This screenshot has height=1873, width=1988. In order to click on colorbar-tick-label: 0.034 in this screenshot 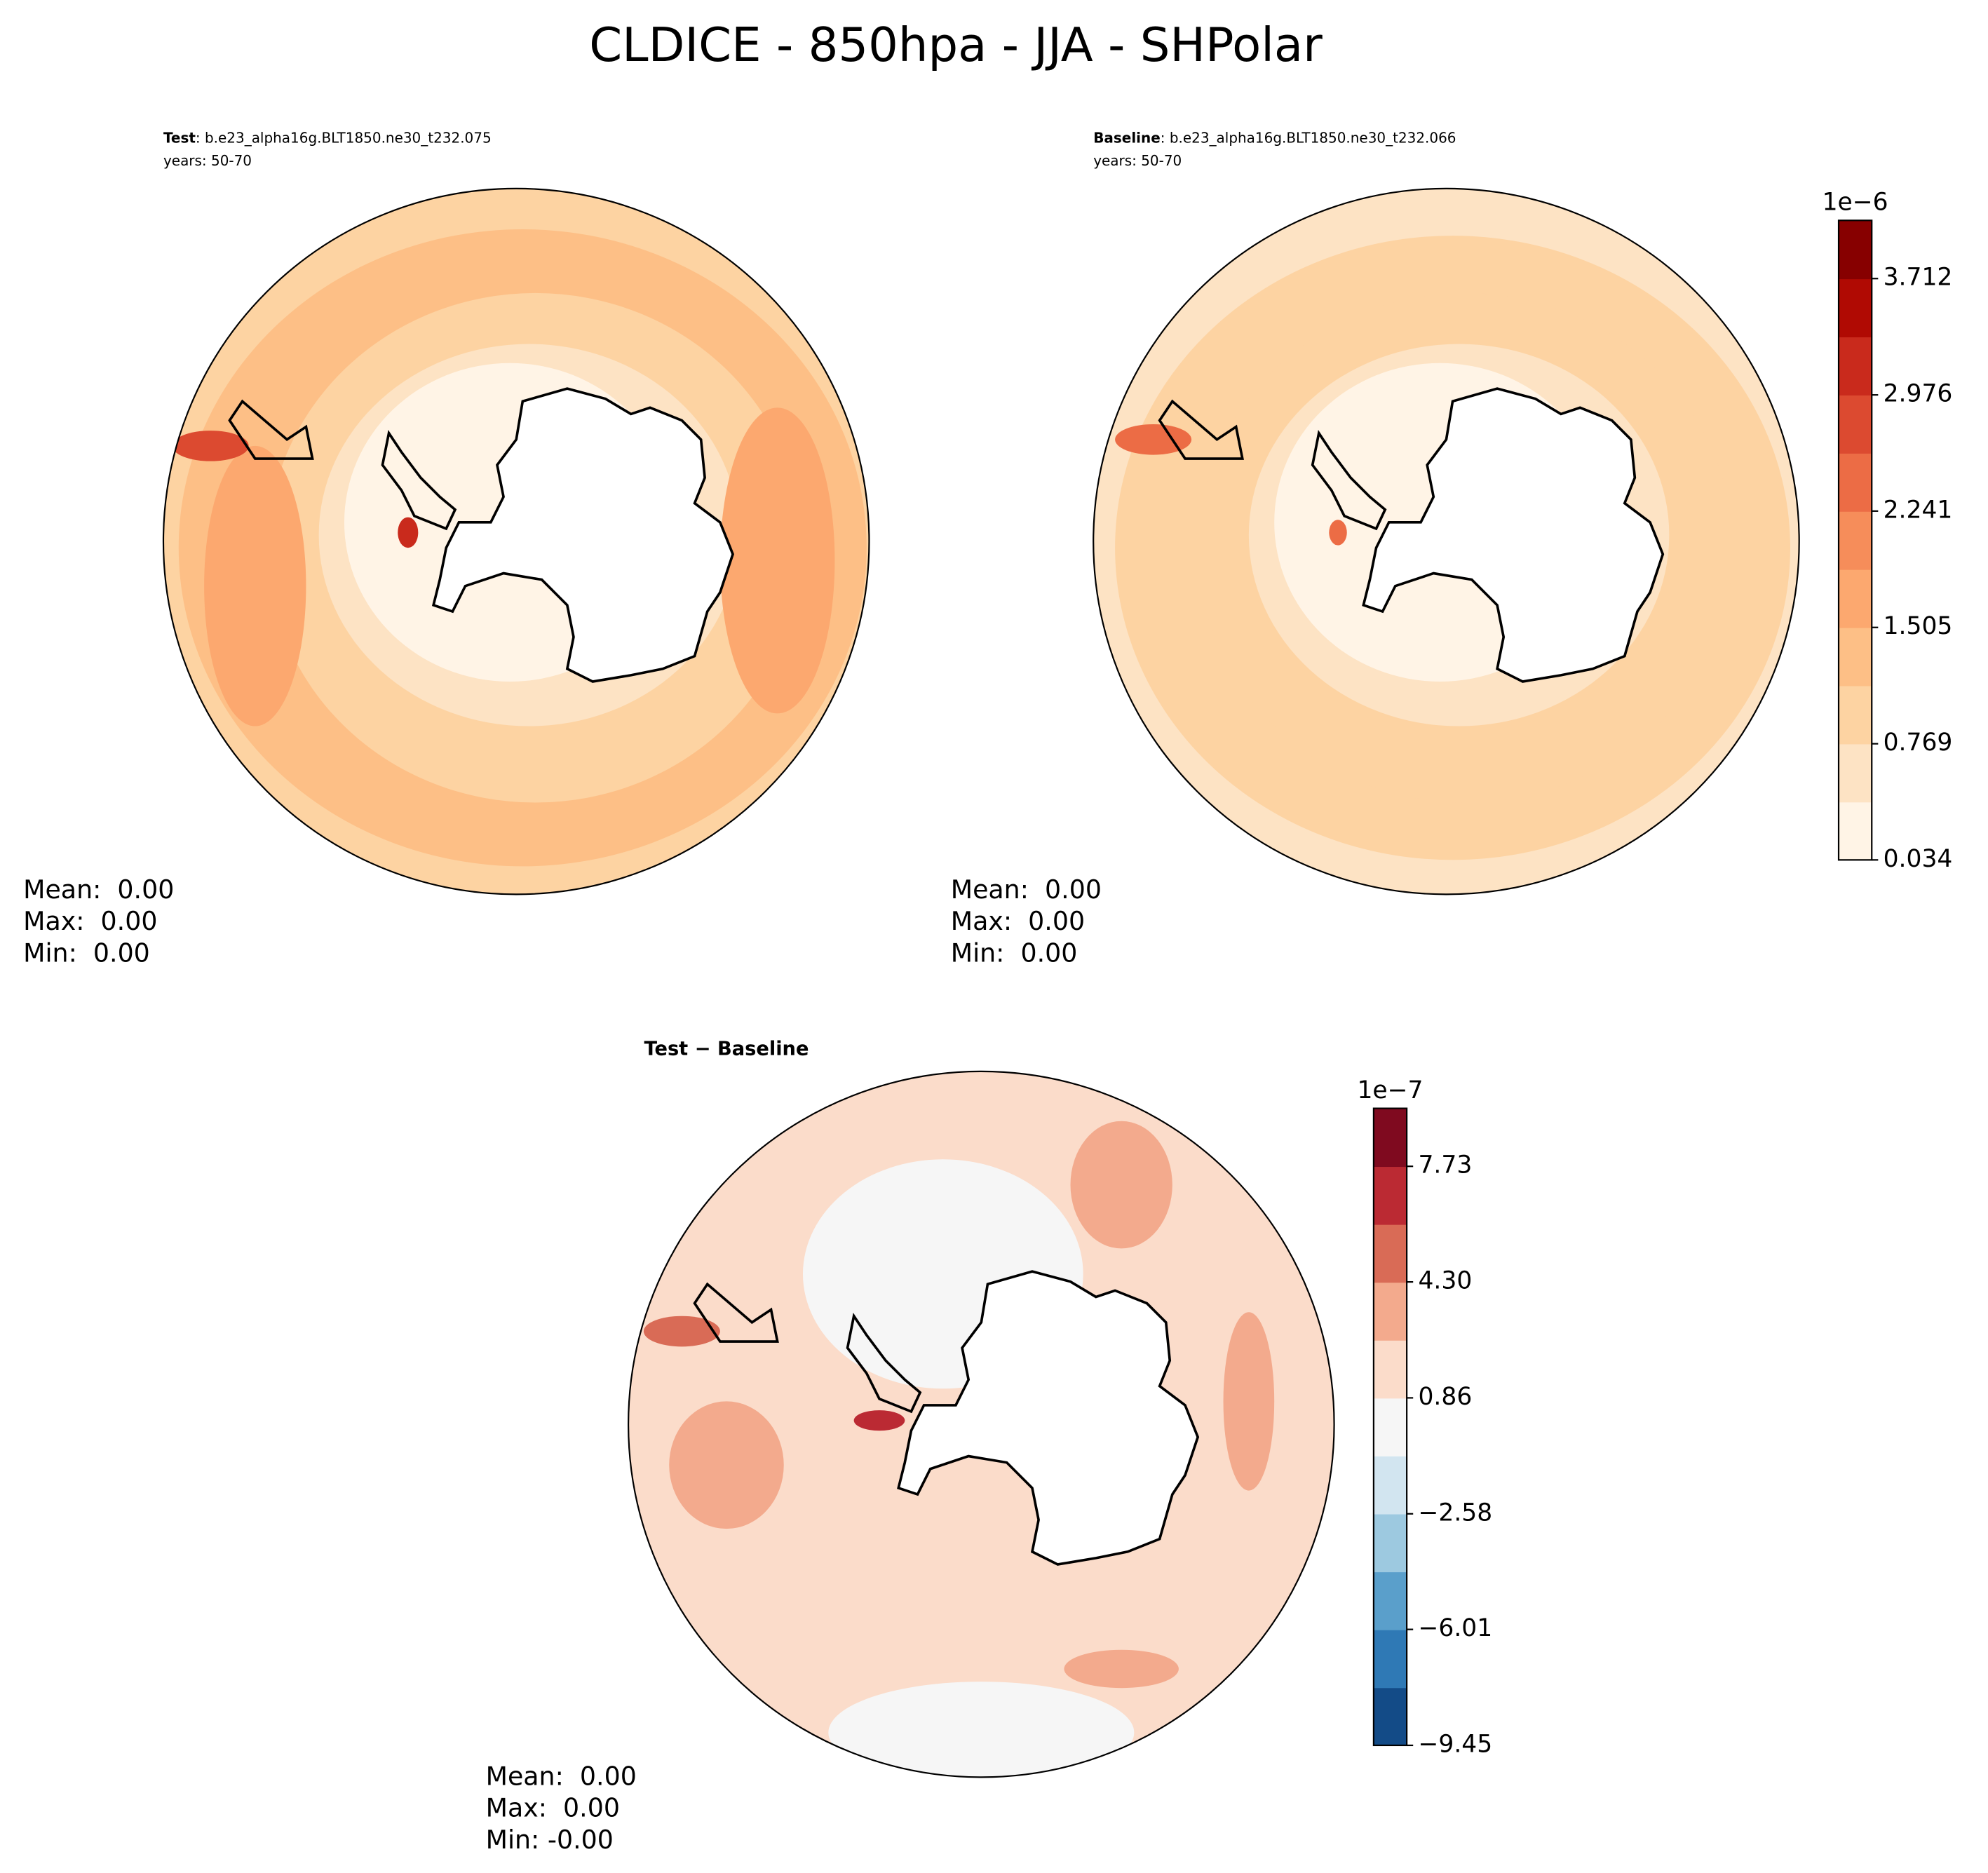, I will do `click(1919, 859)`.